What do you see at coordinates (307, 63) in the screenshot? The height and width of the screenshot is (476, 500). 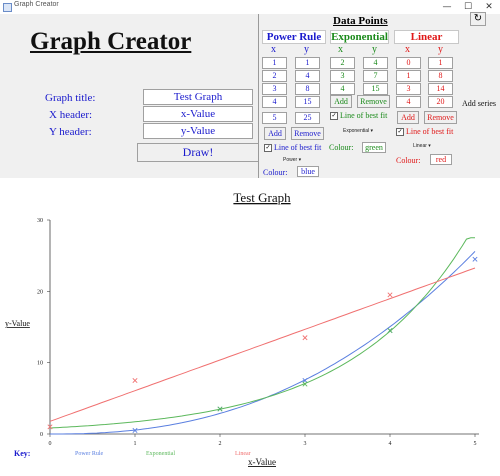 I see `power-y-cell: 1` at bounding box center [307, 63].